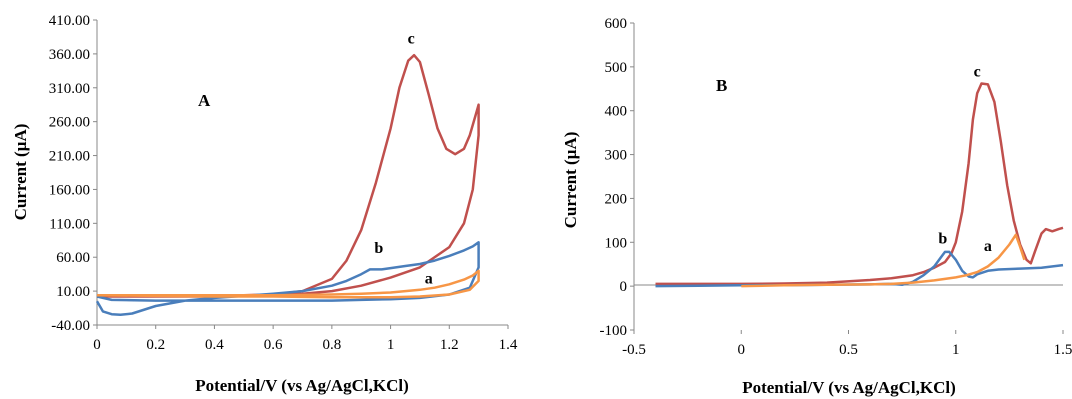  What do you see at coordinates (155, 345) in the screenshot?
I see `x-tick-label: 0.2` at bounding box center [155, 345].